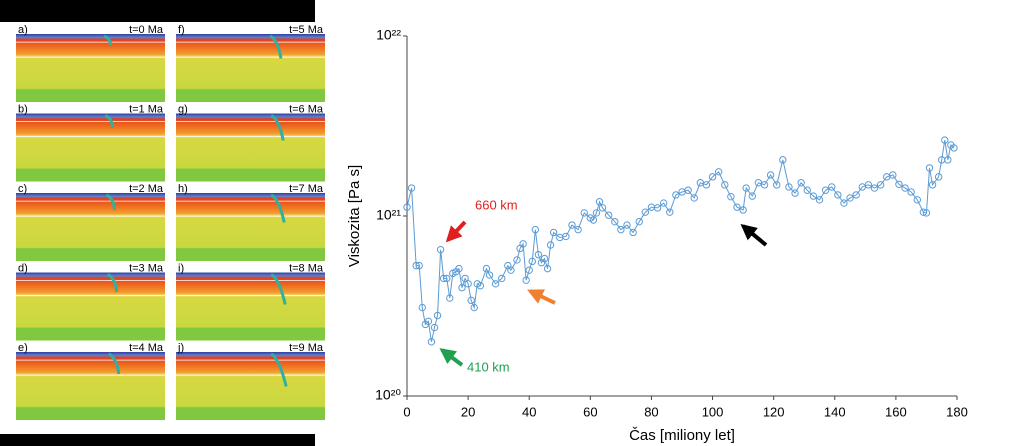 Image resolution: width=1023 pixels, height=446 pixels. What do you see at coordinates (22, 189) in the screenshot?
I see `panel-label: c)` at bounding box center [22, 189].